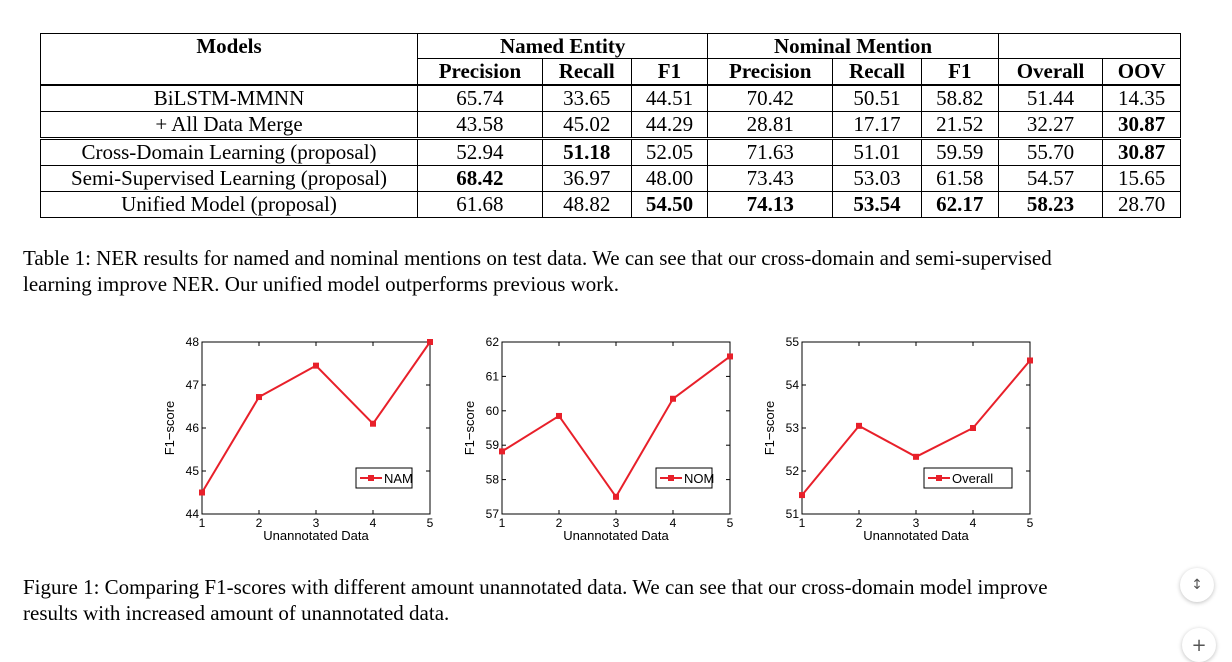  What do you see at coordinates (770, 178) in the screenshot?
I see `cell-nm-precision: 73.43` at bounding box center [770, 178].